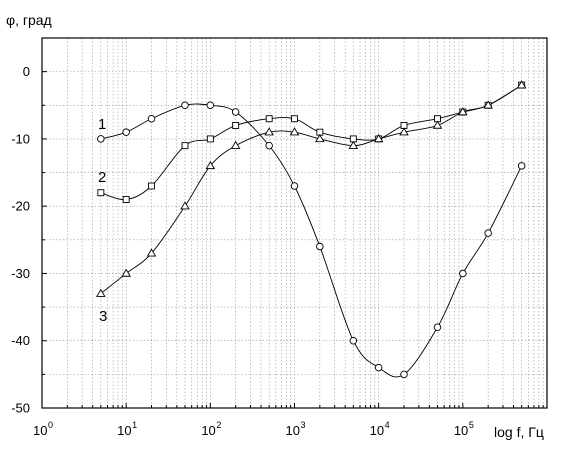  Describe the element at coordinates (20, 206) in the screenshot. I see `y-tick-label: -20` at that location.